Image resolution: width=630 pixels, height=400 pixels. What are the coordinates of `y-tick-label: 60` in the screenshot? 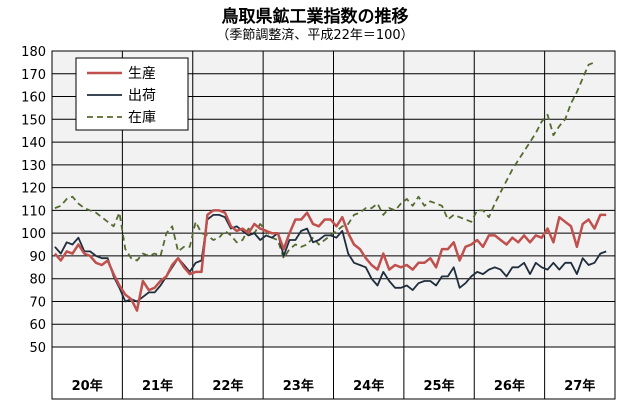 It's located at (37, 325).